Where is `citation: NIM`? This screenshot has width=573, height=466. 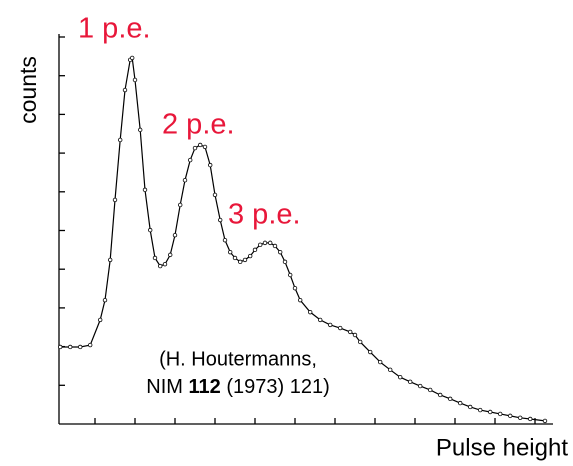 citation: NIM is located at coordinates (164, 387).